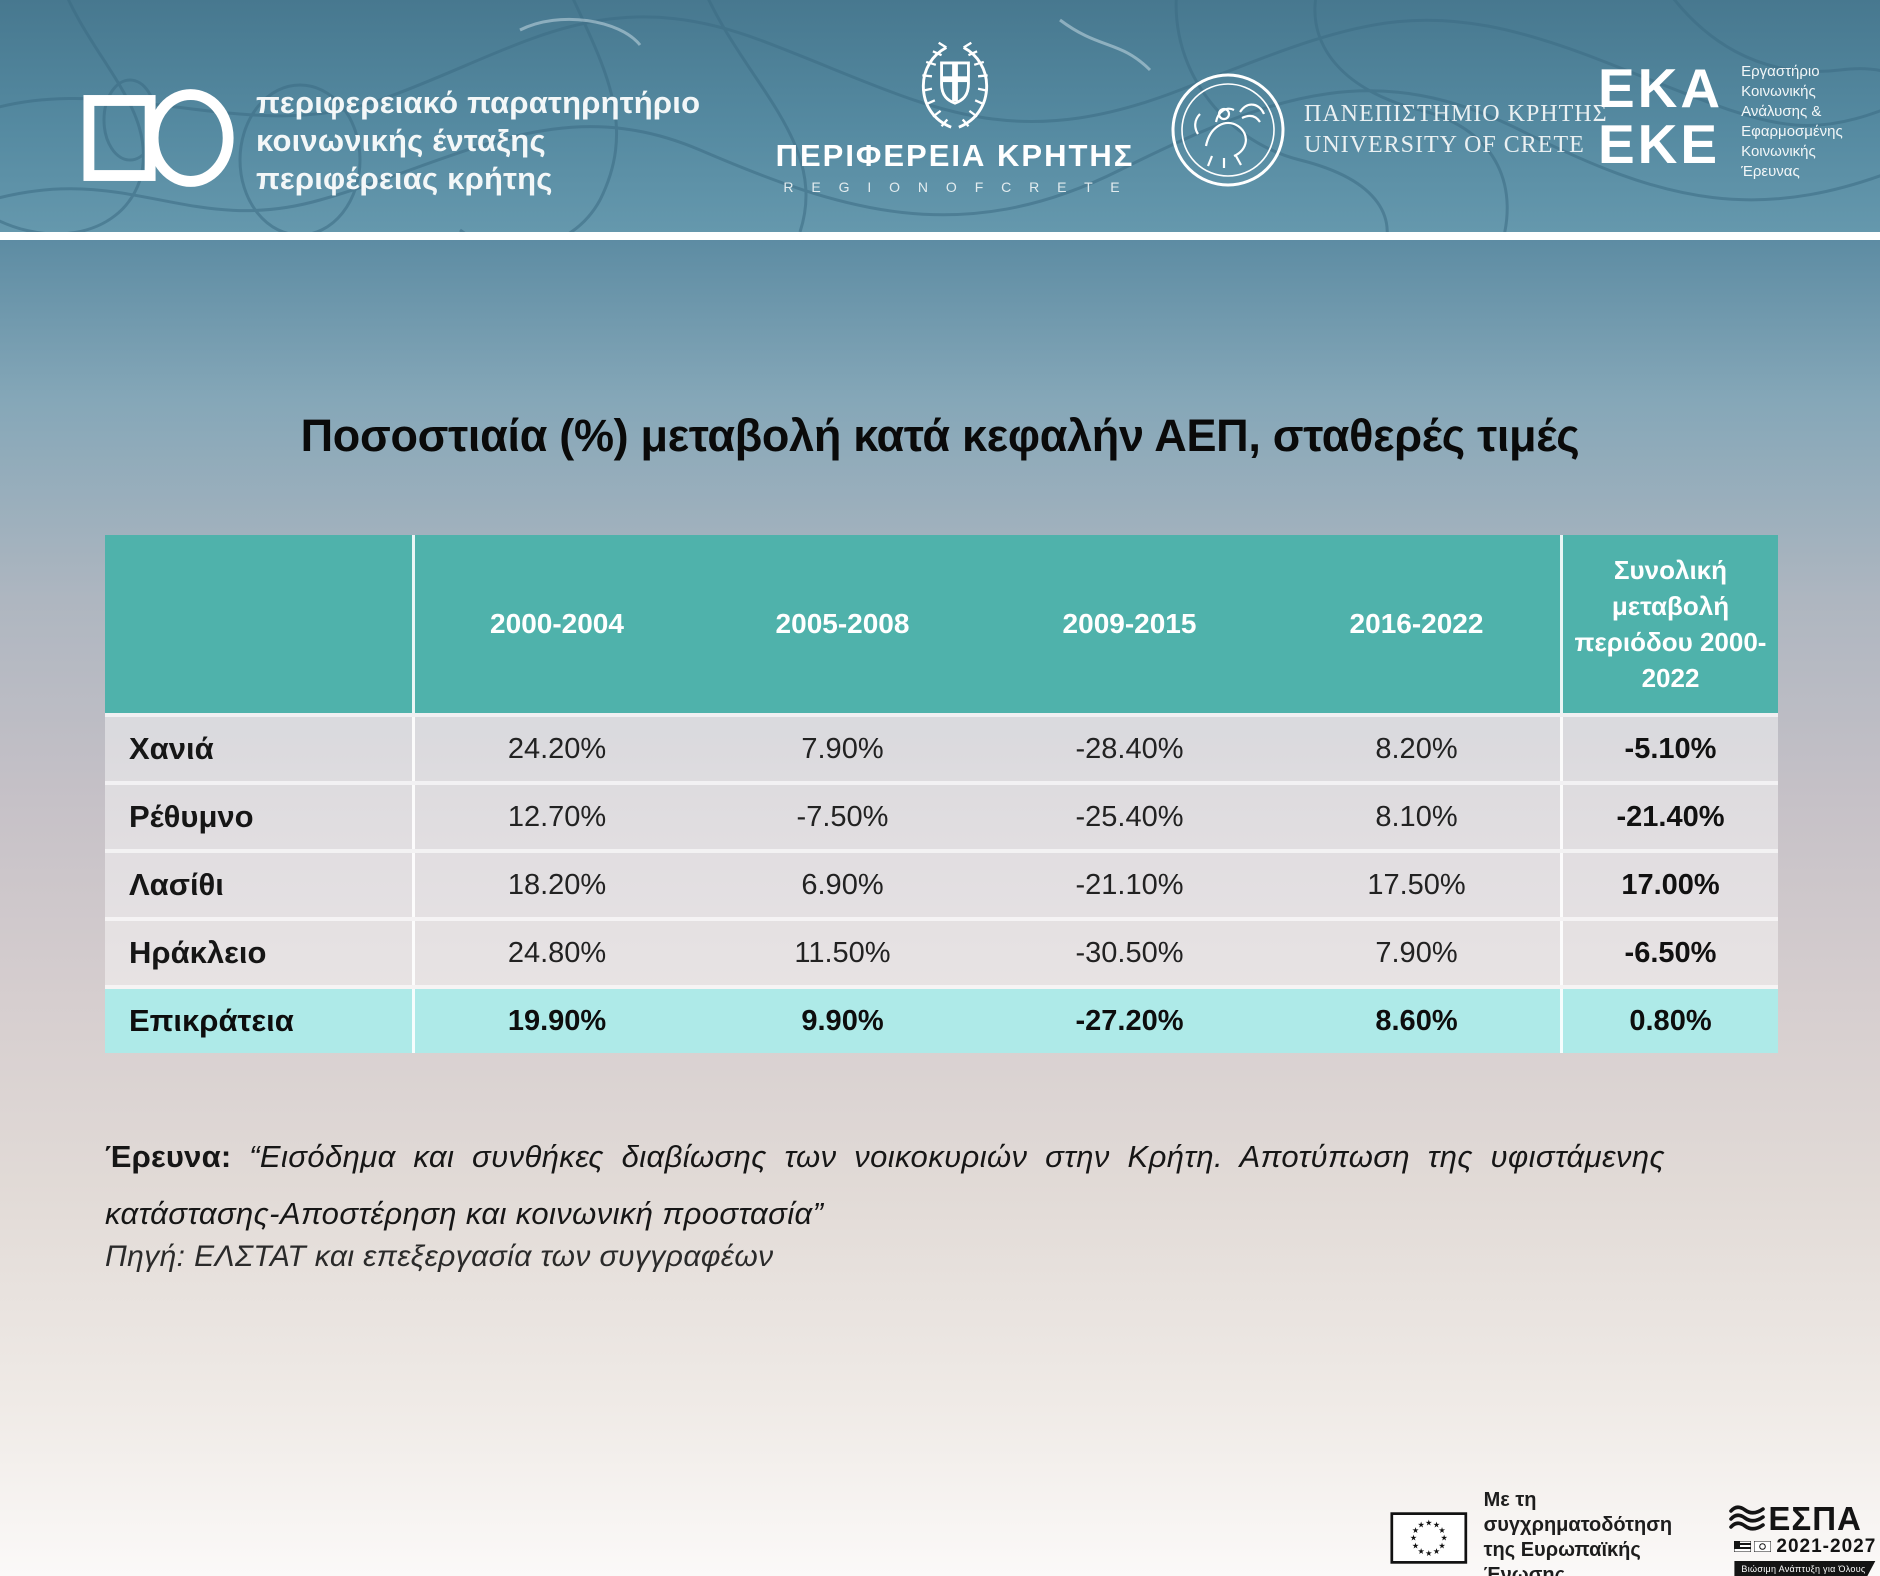  I want to click on topographic-contours-decoration, so click(940, 116).